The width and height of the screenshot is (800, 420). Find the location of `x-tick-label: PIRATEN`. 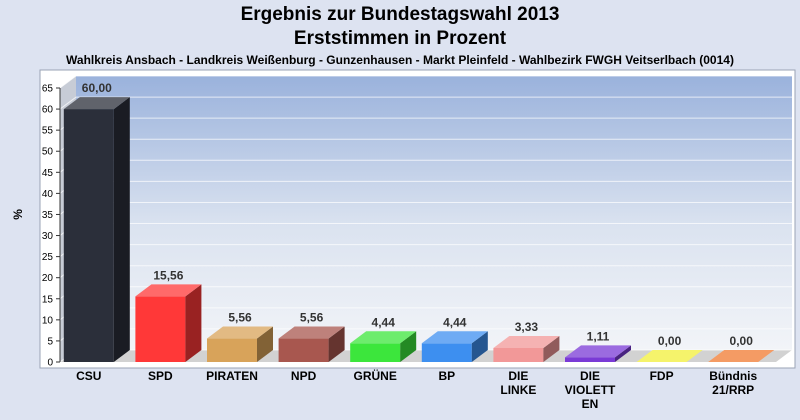

x-tick-label: PIRATEN is located at coordinates (232, 376).